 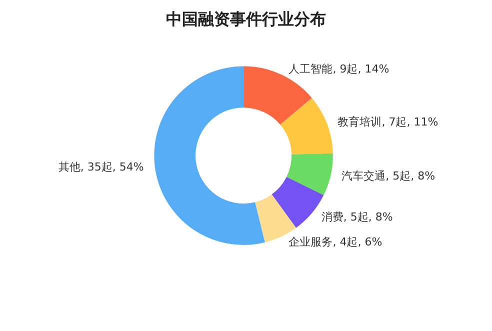 What do you see at coordinates (246, 19) in the screenshot?
I see `chart-title: 中国融资事件行业分布` at bounding box center [246, 19].